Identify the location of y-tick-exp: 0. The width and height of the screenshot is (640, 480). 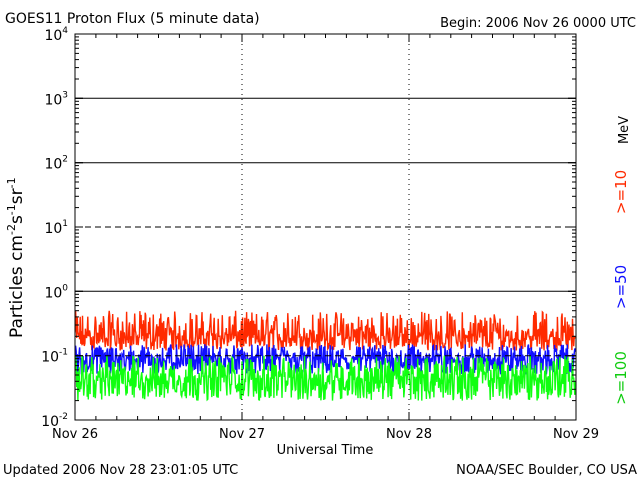
(65, 288).